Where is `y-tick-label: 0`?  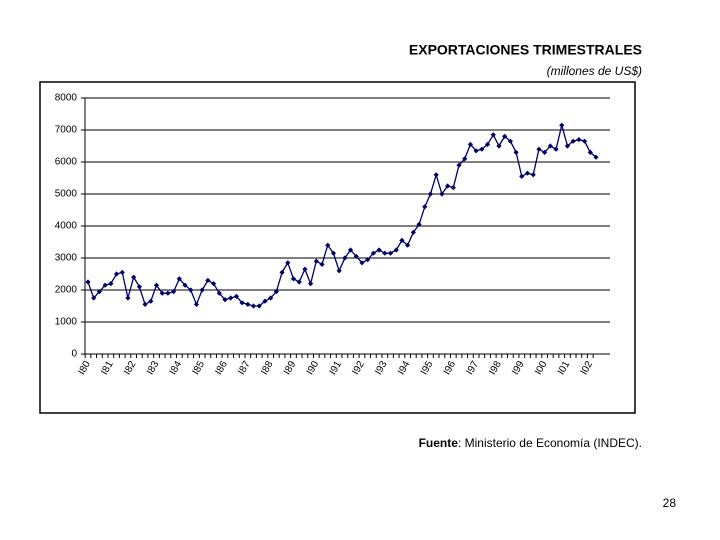 y-tick-label: 0 is located at coordinates (74, 354).